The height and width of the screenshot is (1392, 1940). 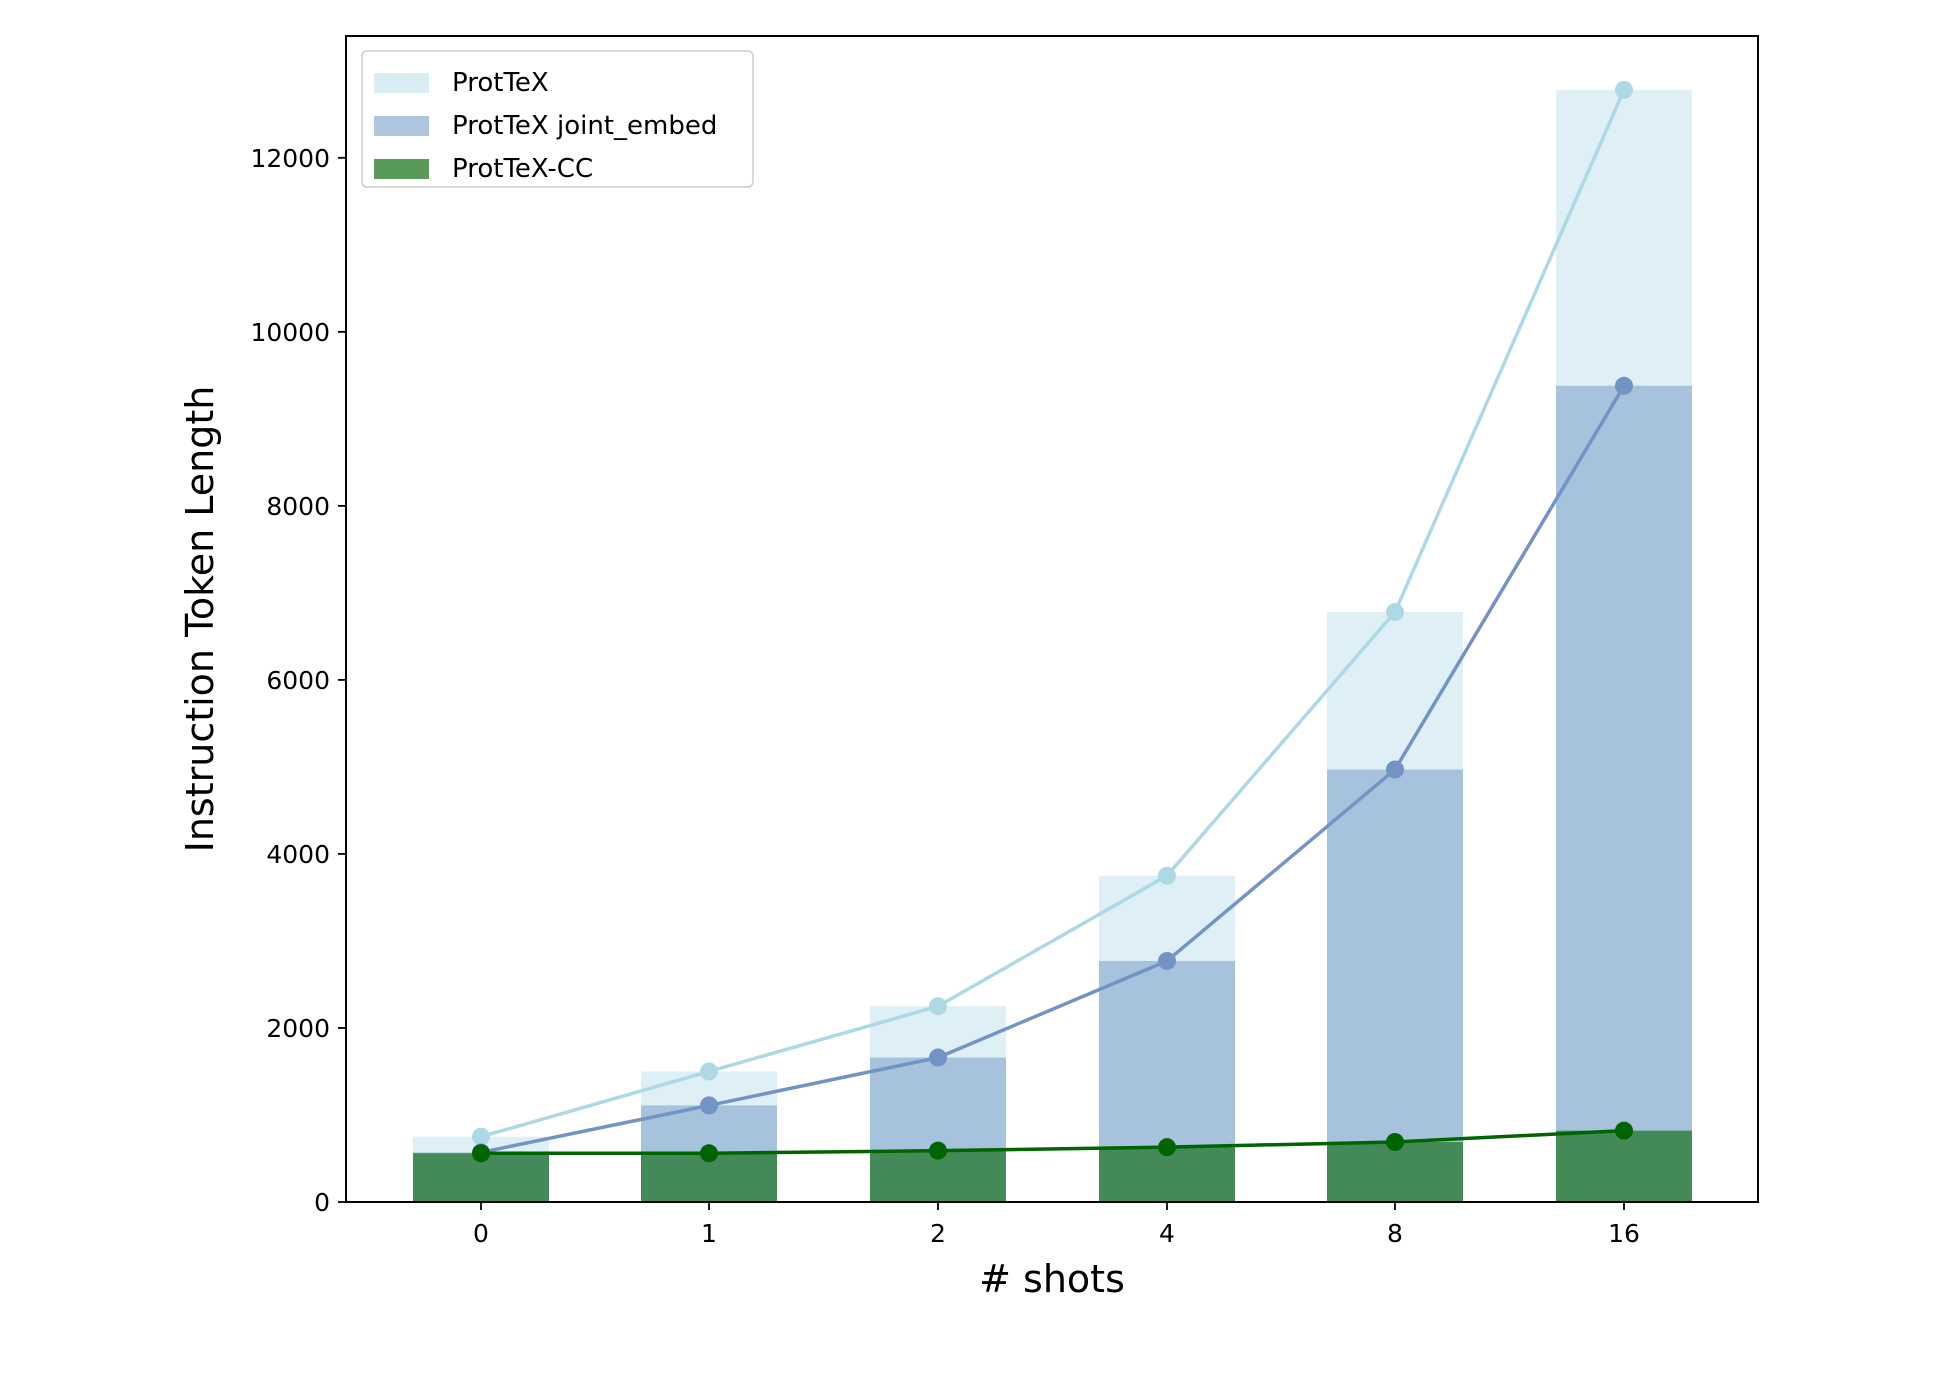 What do you see at coordinates (1624, 1233) in the screenshot?
I see `x-tick-label: 16` at bounding box center [1624, 1233].